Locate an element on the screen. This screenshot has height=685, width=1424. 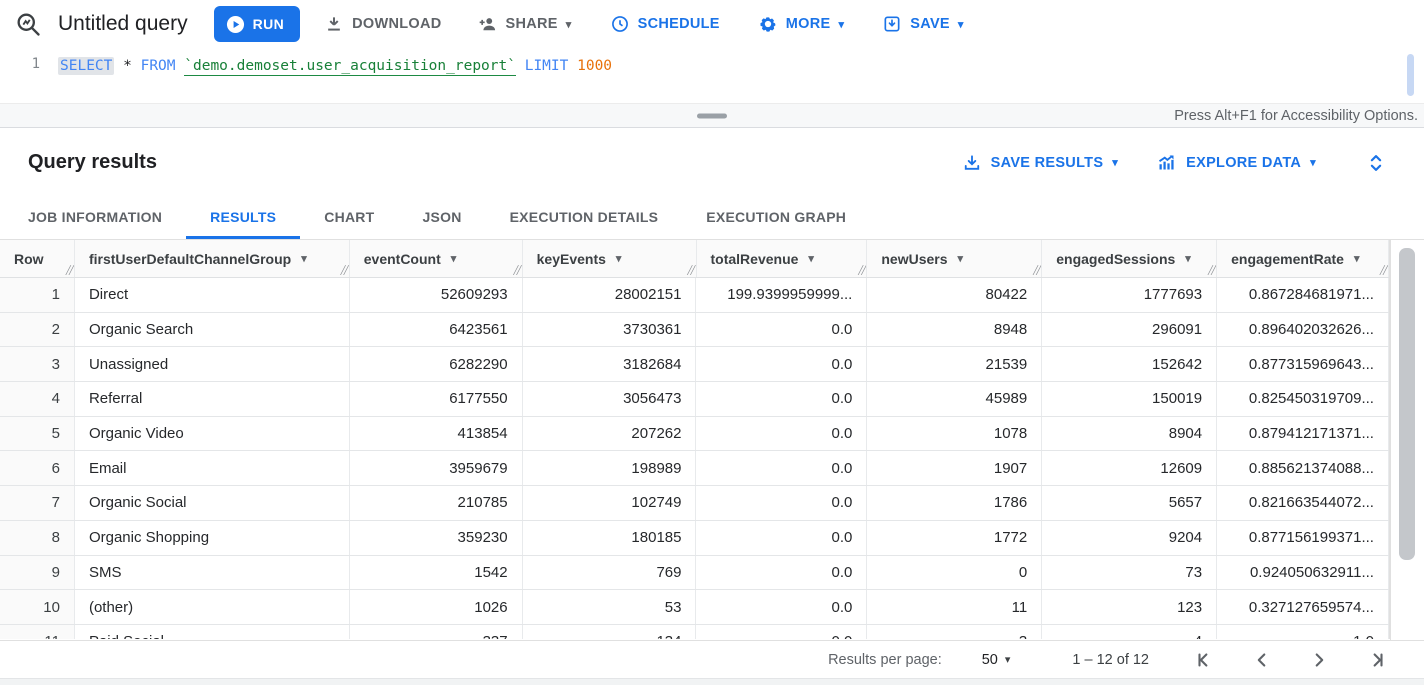
cell-newUsers: 1907 is located at coordinates (955, 468).